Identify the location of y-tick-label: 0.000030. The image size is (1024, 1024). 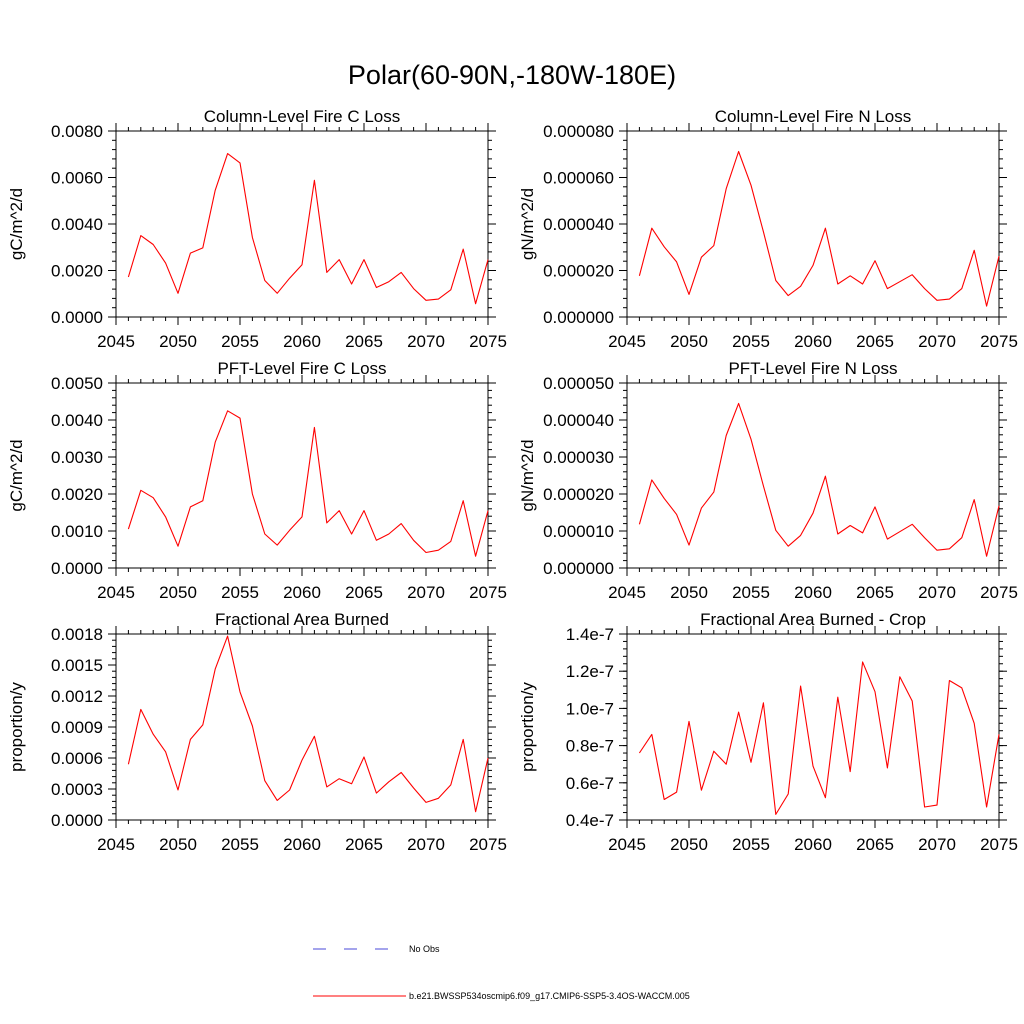
(578, 457).